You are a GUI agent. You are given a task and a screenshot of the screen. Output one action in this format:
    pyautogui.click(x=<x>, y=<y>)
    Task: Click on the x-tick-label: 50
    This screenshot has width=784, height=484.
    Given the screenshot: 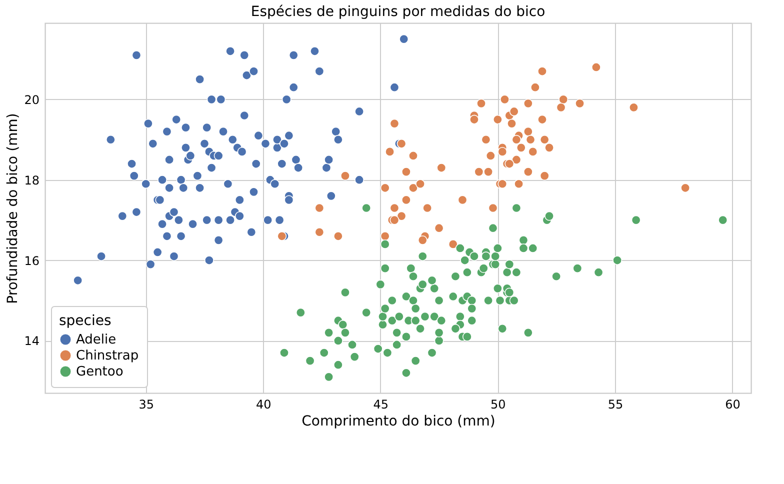 What is the action you would take?
    pyautogui.click(x=498, y=405)
    